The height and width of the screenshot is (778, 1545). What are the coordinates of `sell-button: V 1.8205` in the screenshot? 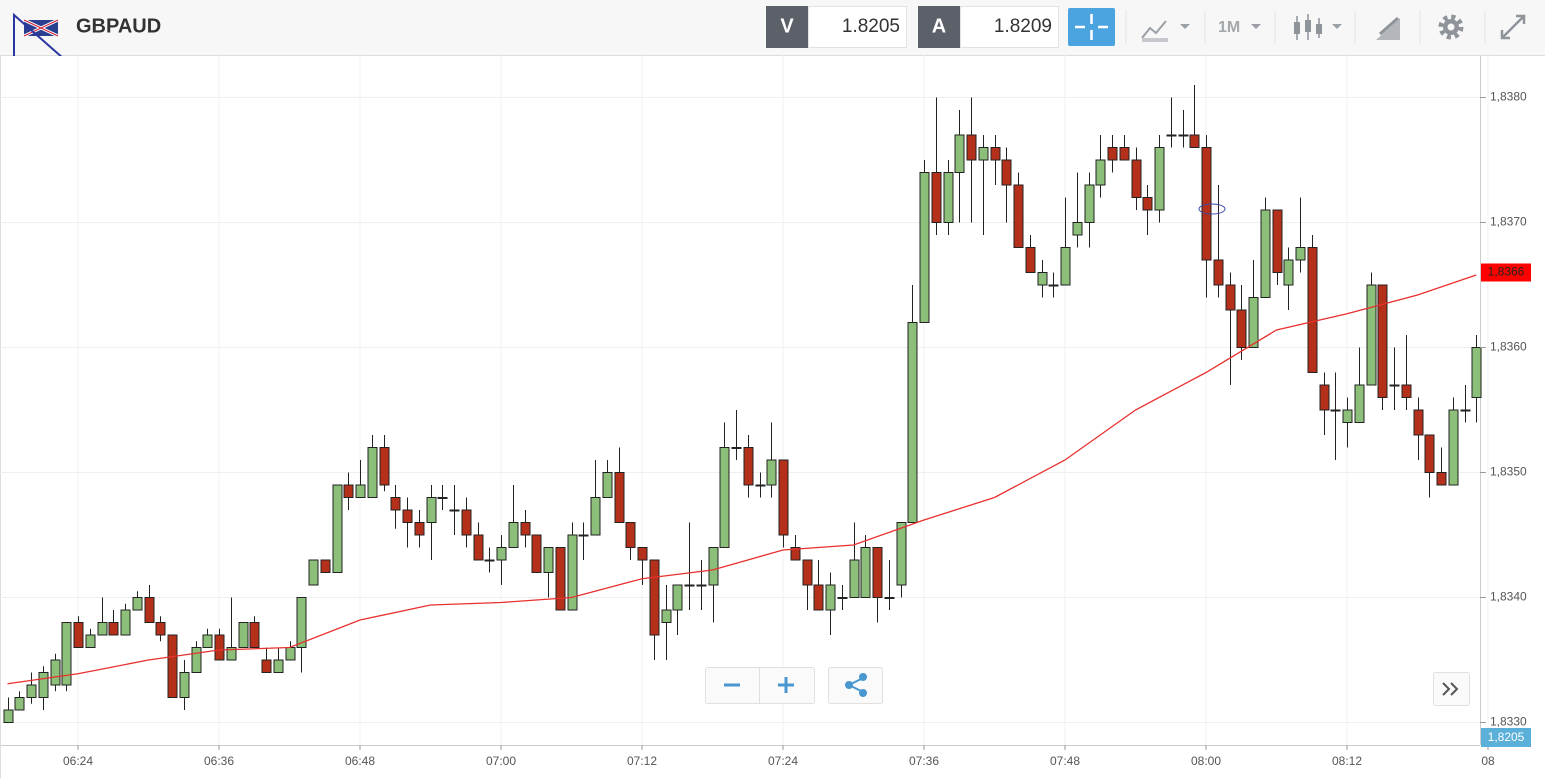 It's located at (836, 27).